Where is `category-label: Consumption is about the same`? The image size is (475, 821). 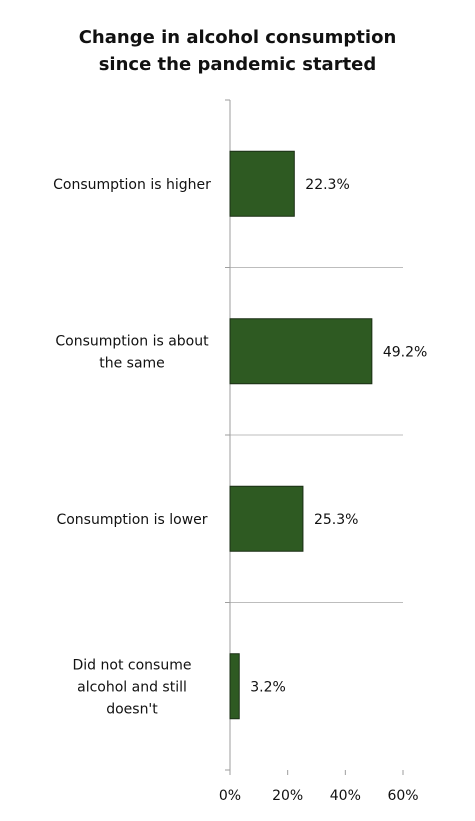
category-label: Consumption is about the same is located at coordinates (132, 352).